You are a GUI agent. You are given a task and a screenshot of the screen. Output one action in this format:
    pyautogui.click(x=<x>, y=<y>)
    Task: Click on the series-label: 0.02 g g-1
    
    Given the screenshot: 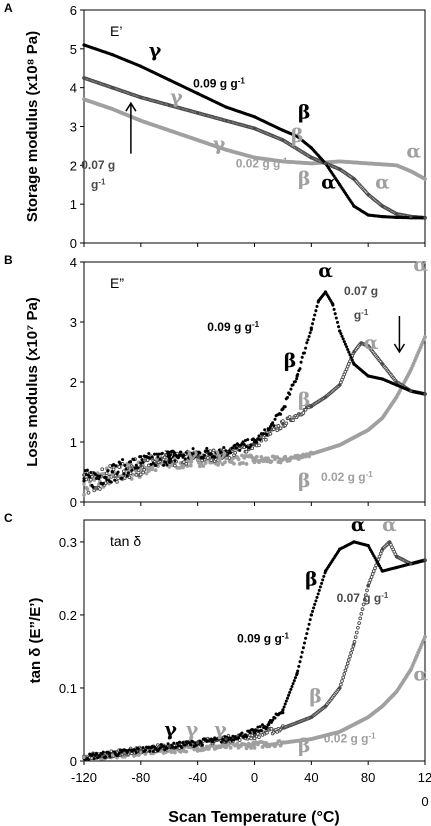 What is the action you would take?
    pyautogui.click(x=347, y=477)
    